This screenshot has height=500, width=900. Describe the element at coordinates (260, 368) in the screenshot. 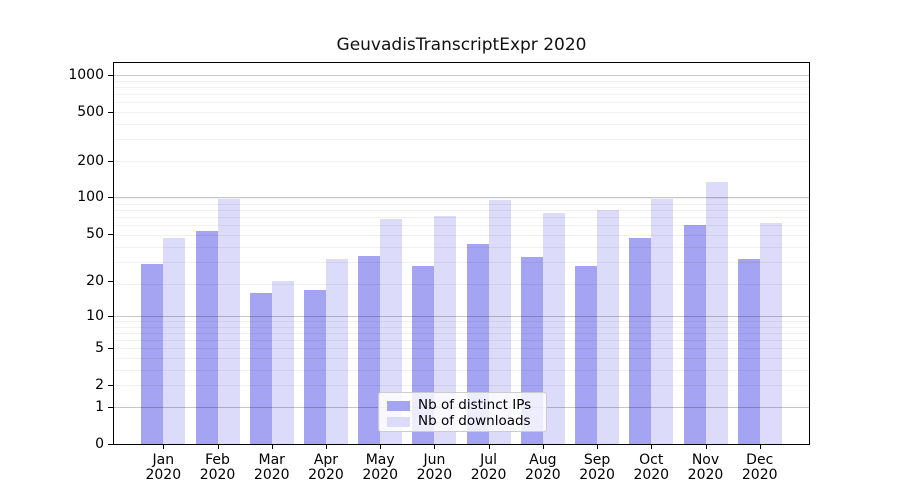

I see `bar-ips-mar` at that location.